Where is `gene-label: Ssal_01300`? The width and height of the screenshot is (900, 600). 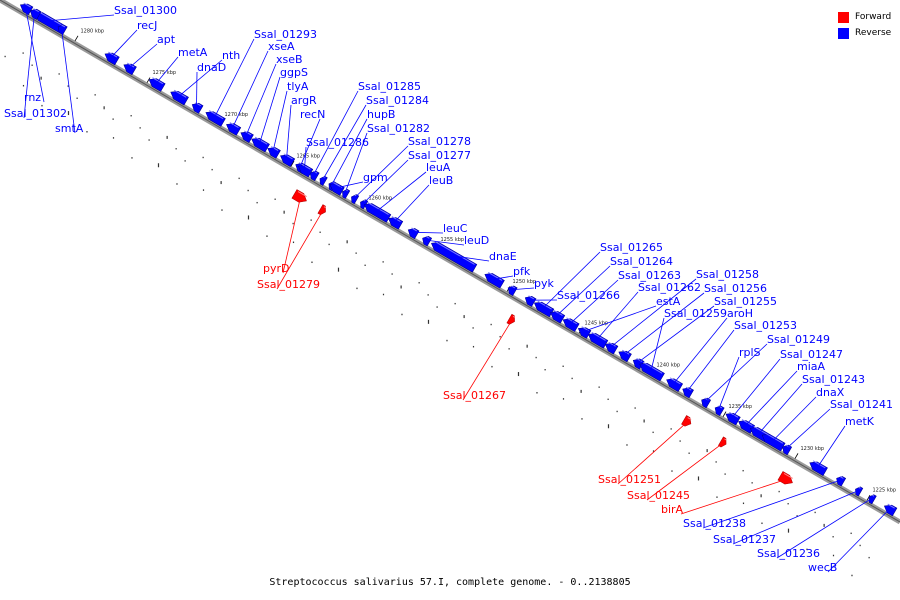
gene-label: Ssal_01300 is located at coordinates (145, 10).